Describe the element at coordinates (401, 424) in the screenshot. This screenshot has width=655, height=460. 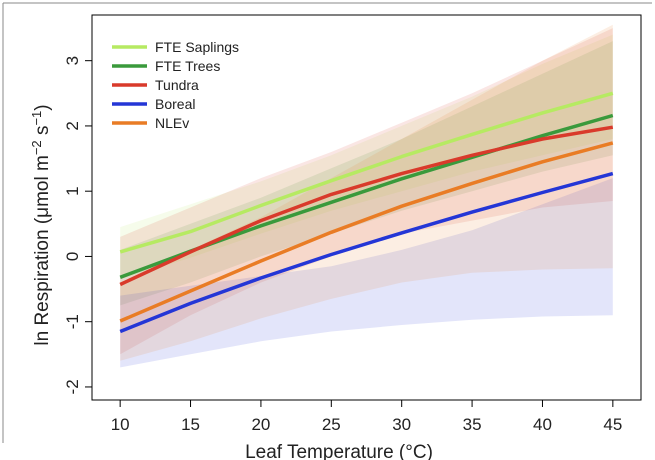
I see `x-tick-label: 30` at that location.